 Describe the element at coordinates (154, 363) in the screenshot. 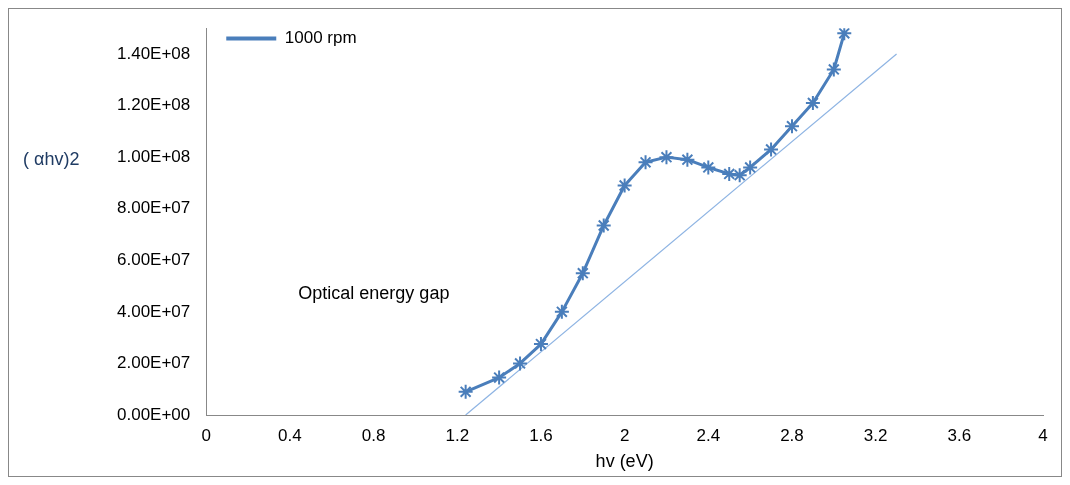

I see `y-tick-label: 2.00E+07` at that location.